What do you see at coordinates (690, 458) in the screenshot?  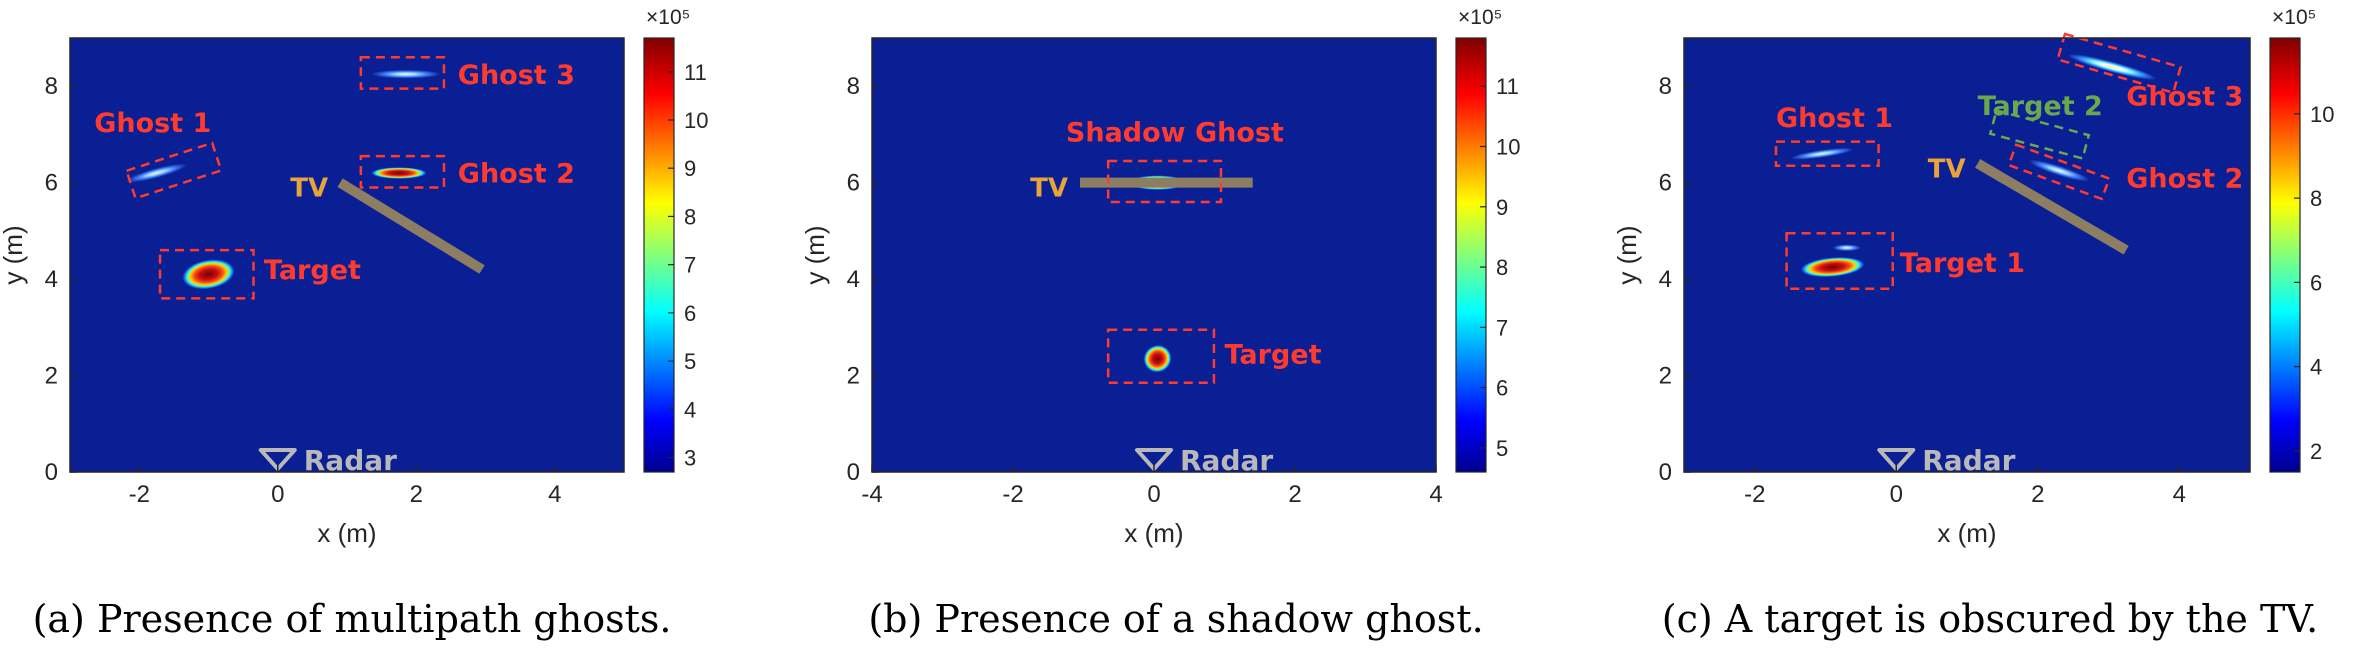 I see `colorbar-tick-label: 3` at bounding box center [690, 458].